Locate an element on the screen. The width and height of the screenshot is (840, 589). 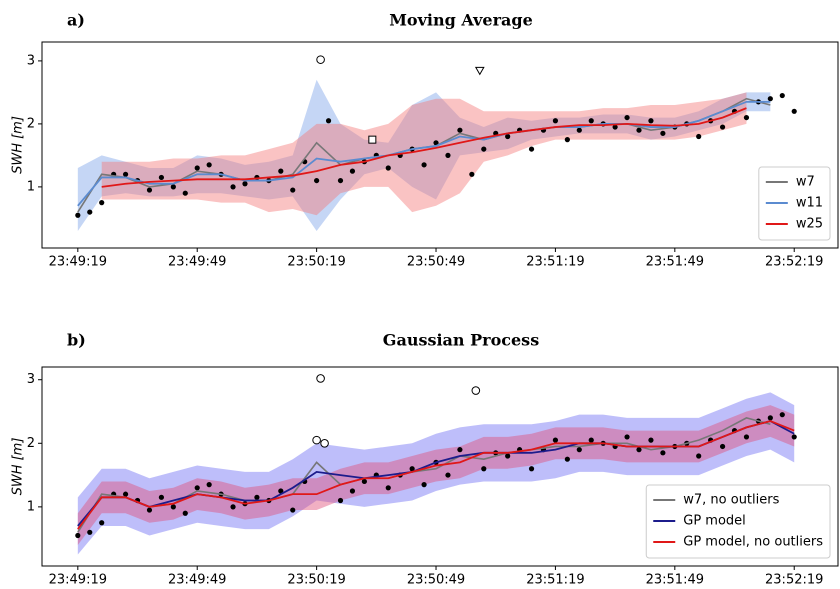
legend-label: GP model is located at coordinates (714, 521).